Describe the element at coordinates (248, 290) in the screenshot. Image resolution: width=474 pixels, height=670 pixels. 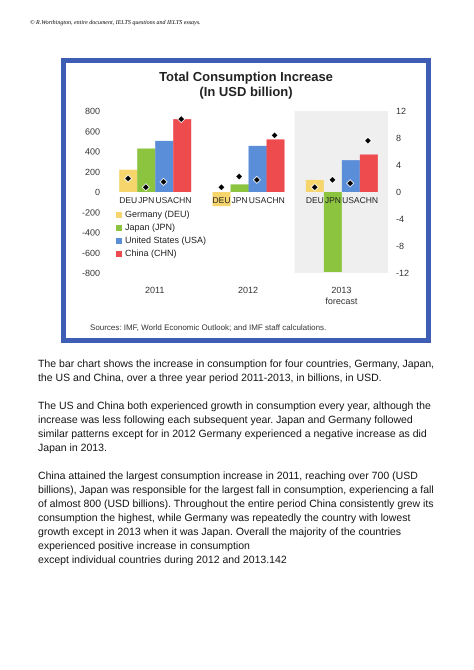
I see `x-tick-label: 2012` at that location.